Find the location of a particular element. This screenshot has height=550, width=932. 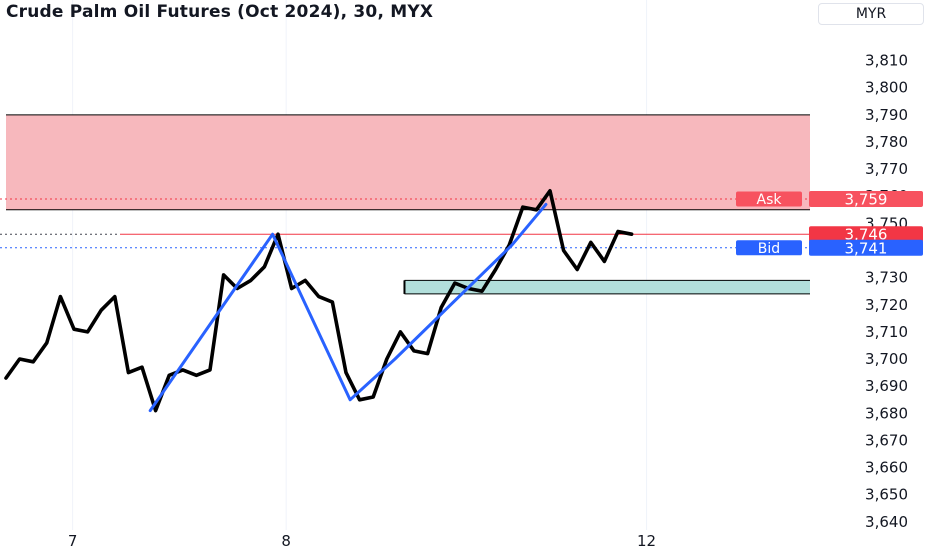

x-tick-label: 7 is located at coordinates (73, 541).